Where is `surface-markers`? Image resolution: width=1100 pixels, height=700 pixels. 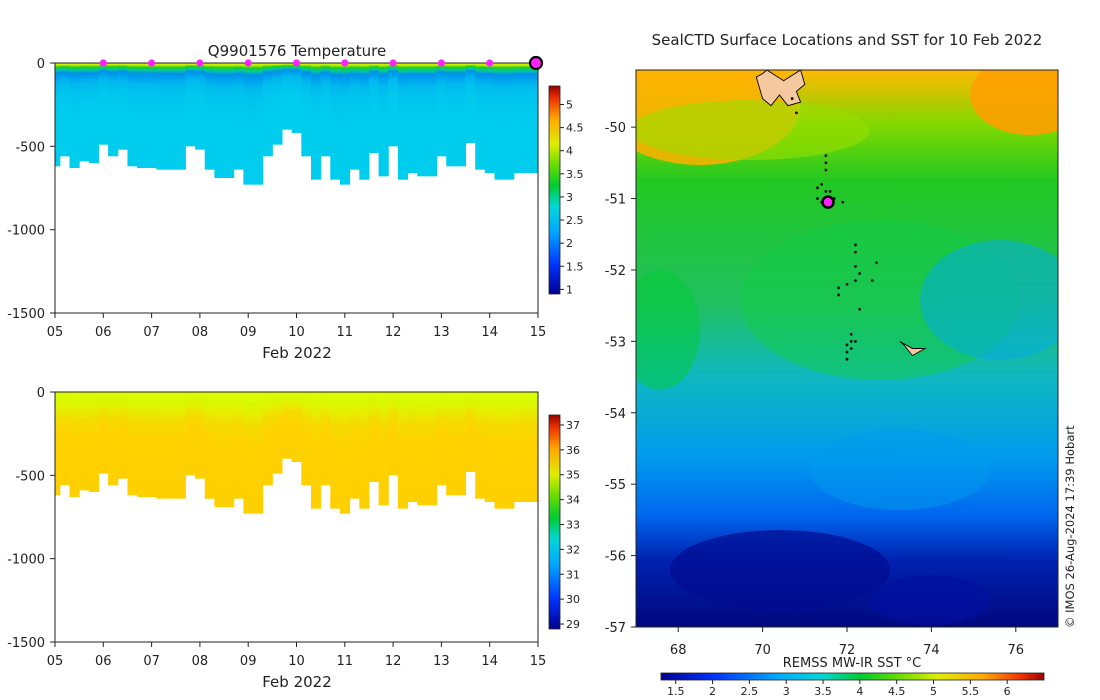
surface-markers is located at coordinates (321, 63).